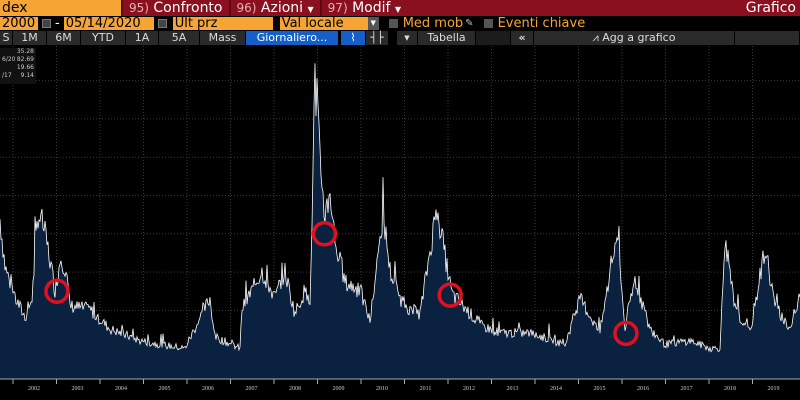 The width and height of the screenshot is (800, 400). Describe the element at coordinates (493, 37) in the screenshot. I see `spacer` at that location.